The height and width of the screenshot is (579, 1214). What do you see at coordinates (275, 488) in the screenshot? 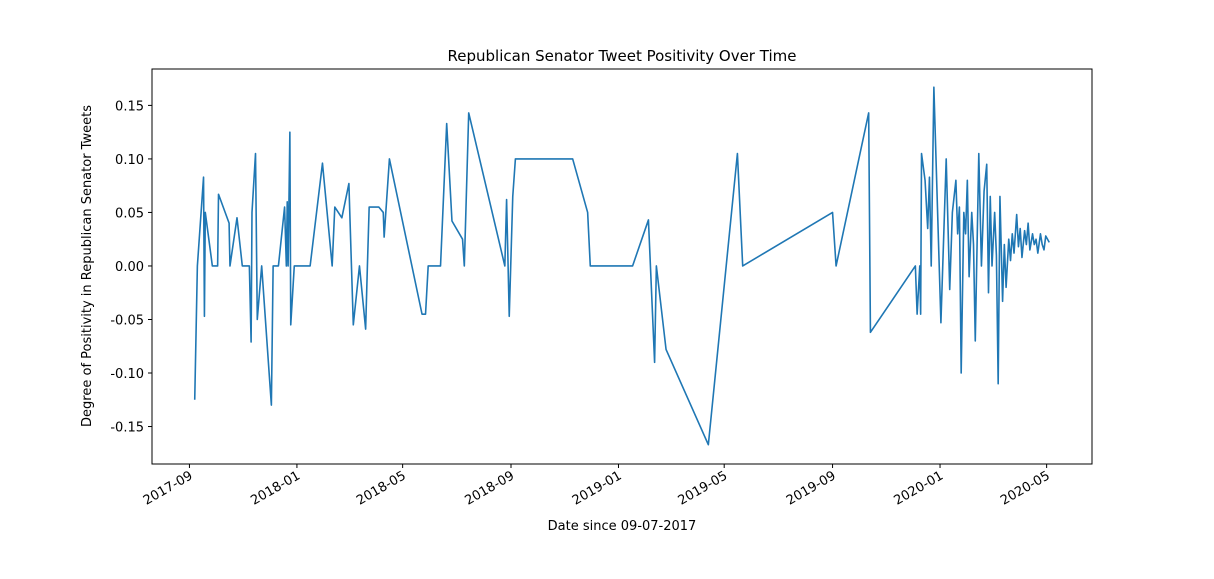
I see `x-tick-label: 2018-01` at bounding box center [275, 488].